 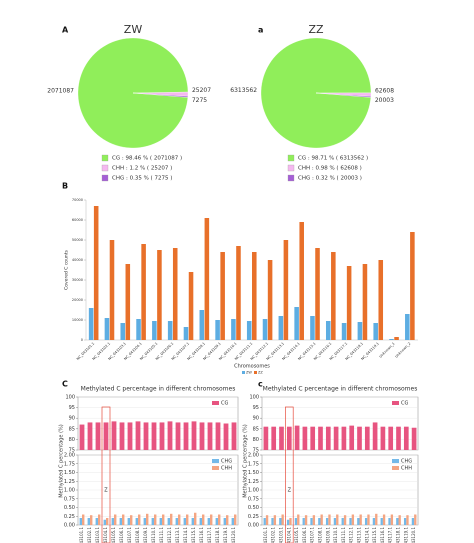 What do you see at coordinates (201, 90) in the screenshot?
I see `pie-label: 25207` at bounding box center [201, 90].